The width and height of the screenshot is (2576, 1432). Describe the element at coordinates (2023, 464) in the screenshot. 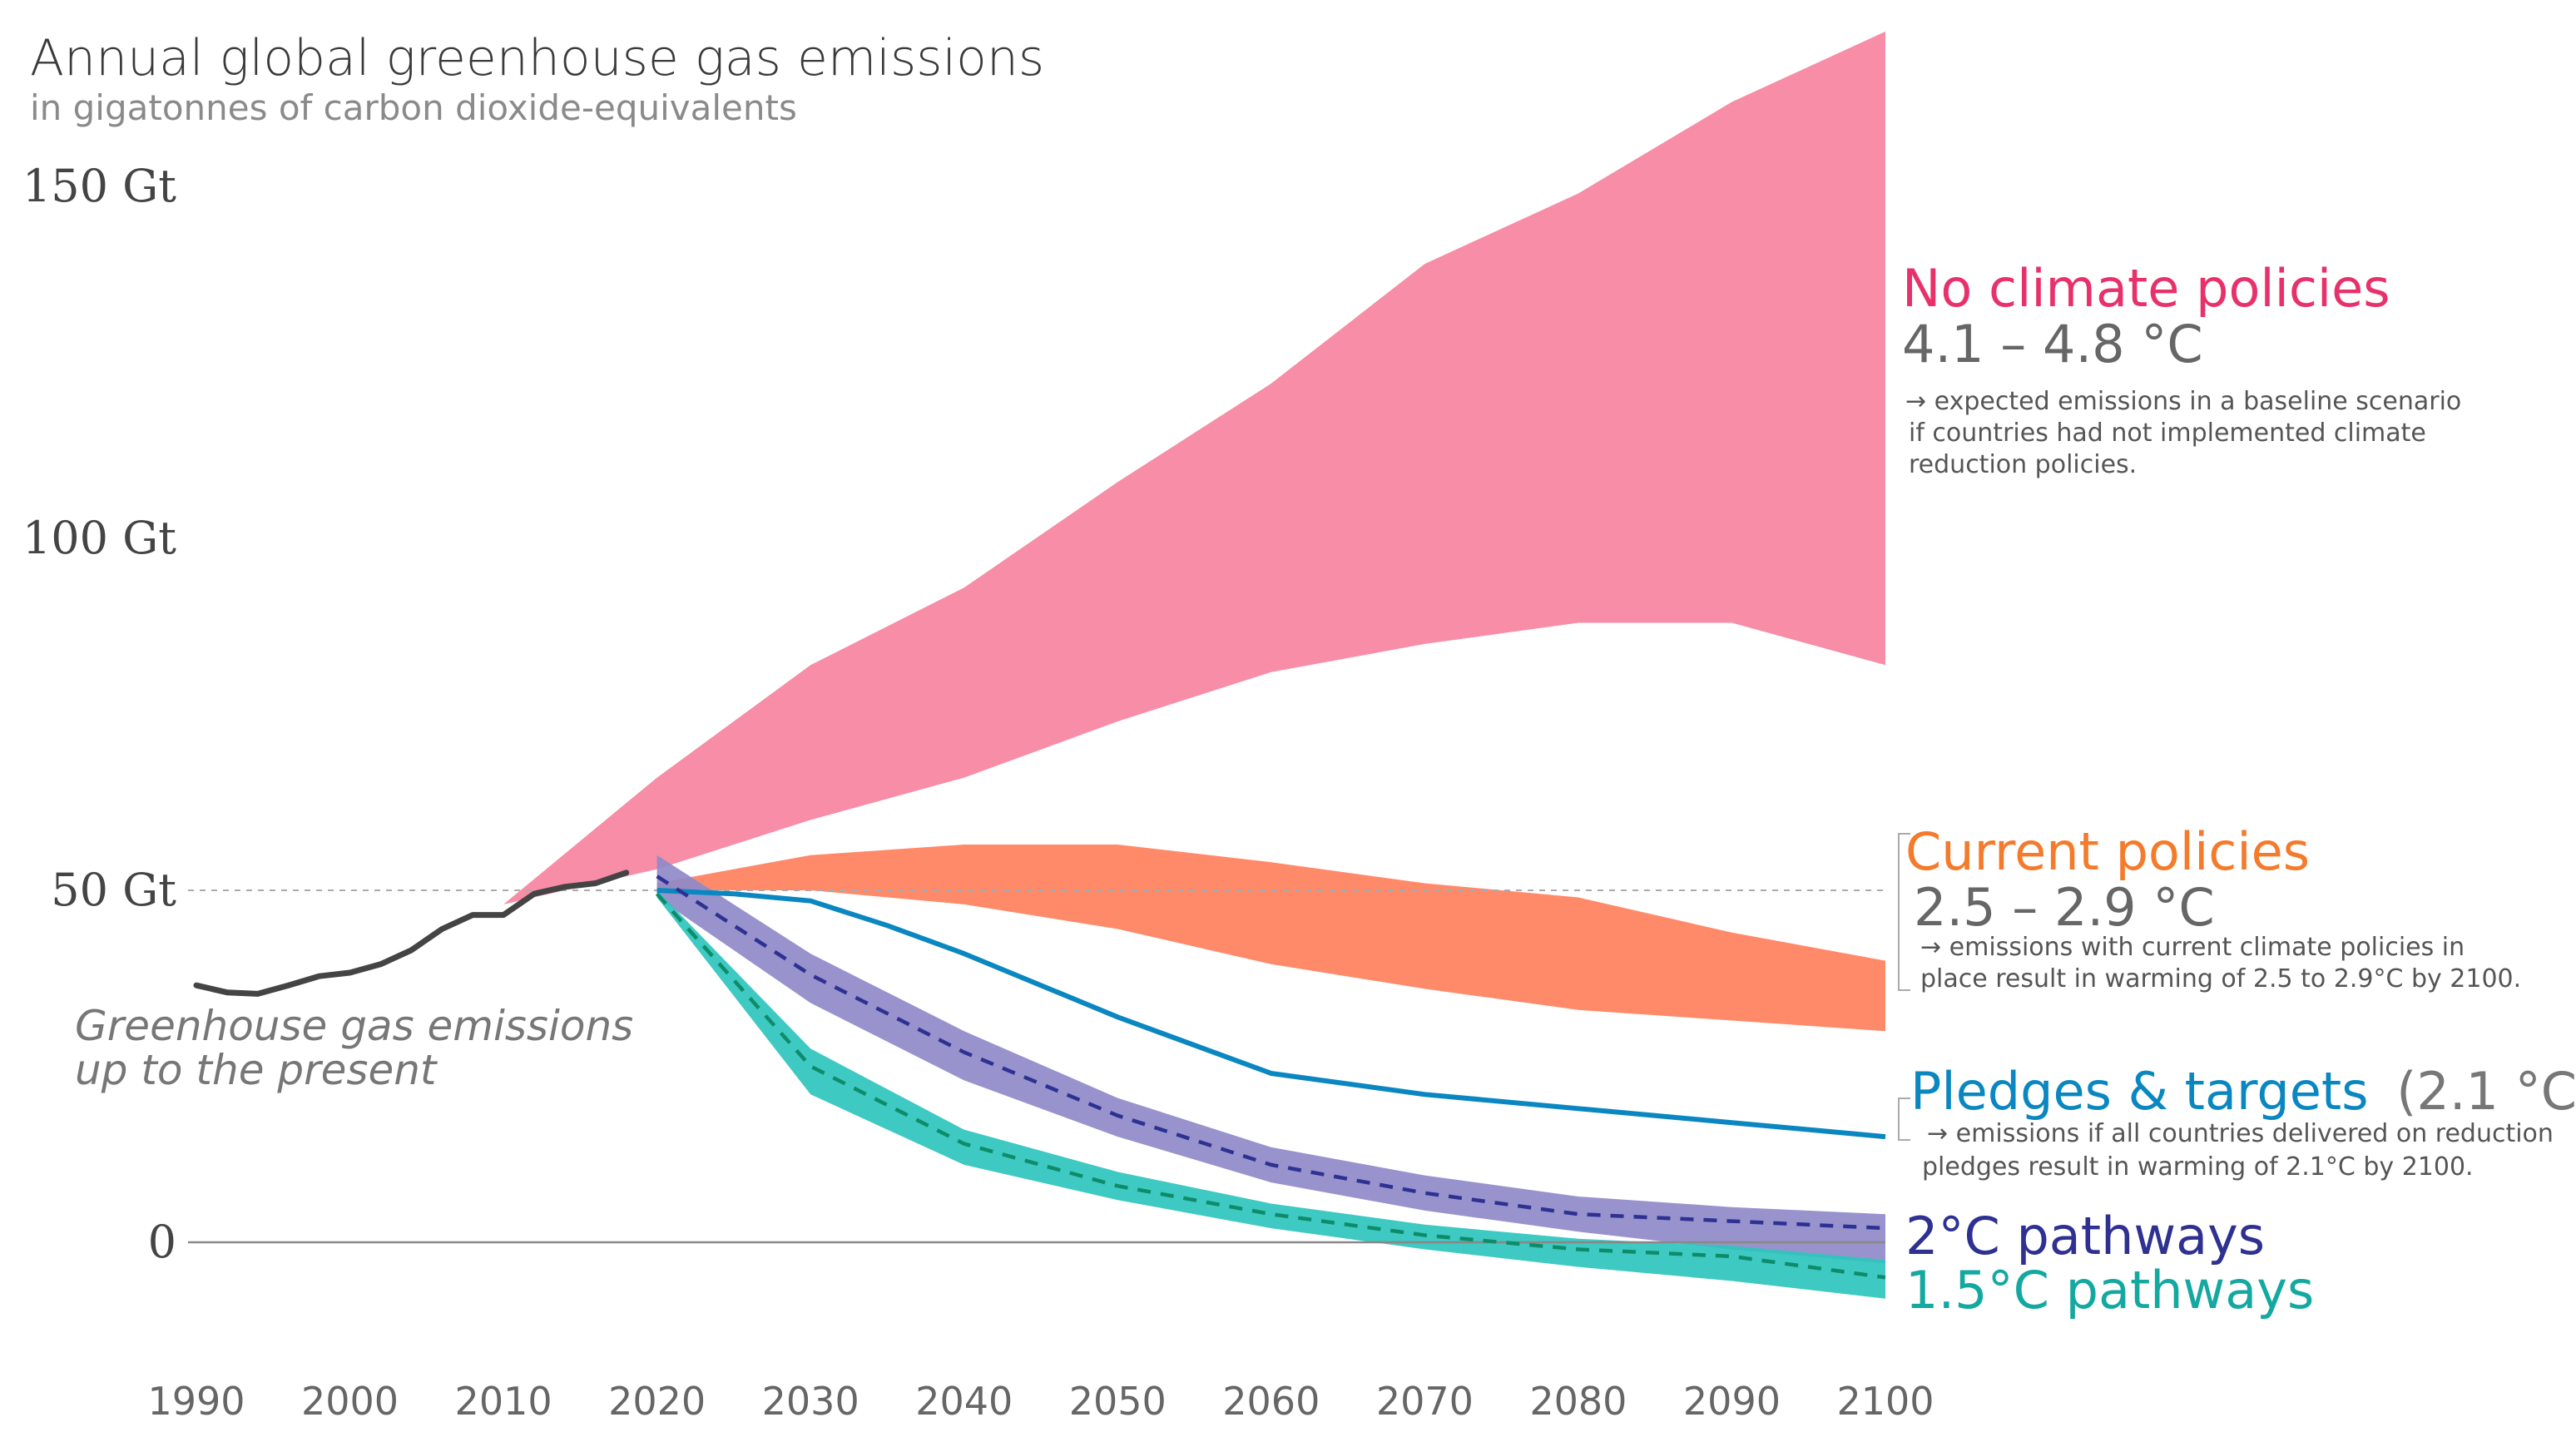

I see `no-policies-desc-3: reduction policies.` at that location.